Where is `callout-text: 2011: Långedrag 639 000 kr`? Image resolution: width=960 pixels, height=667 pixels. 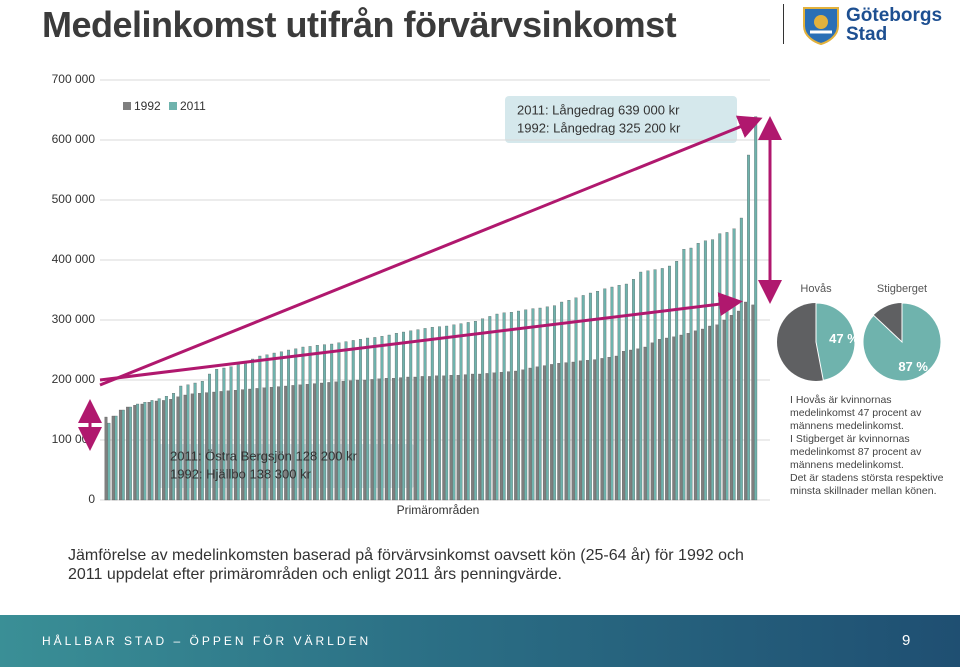 callout-text: 2011: Långedrag 639 000 kr is located at coordinates (598, 109).